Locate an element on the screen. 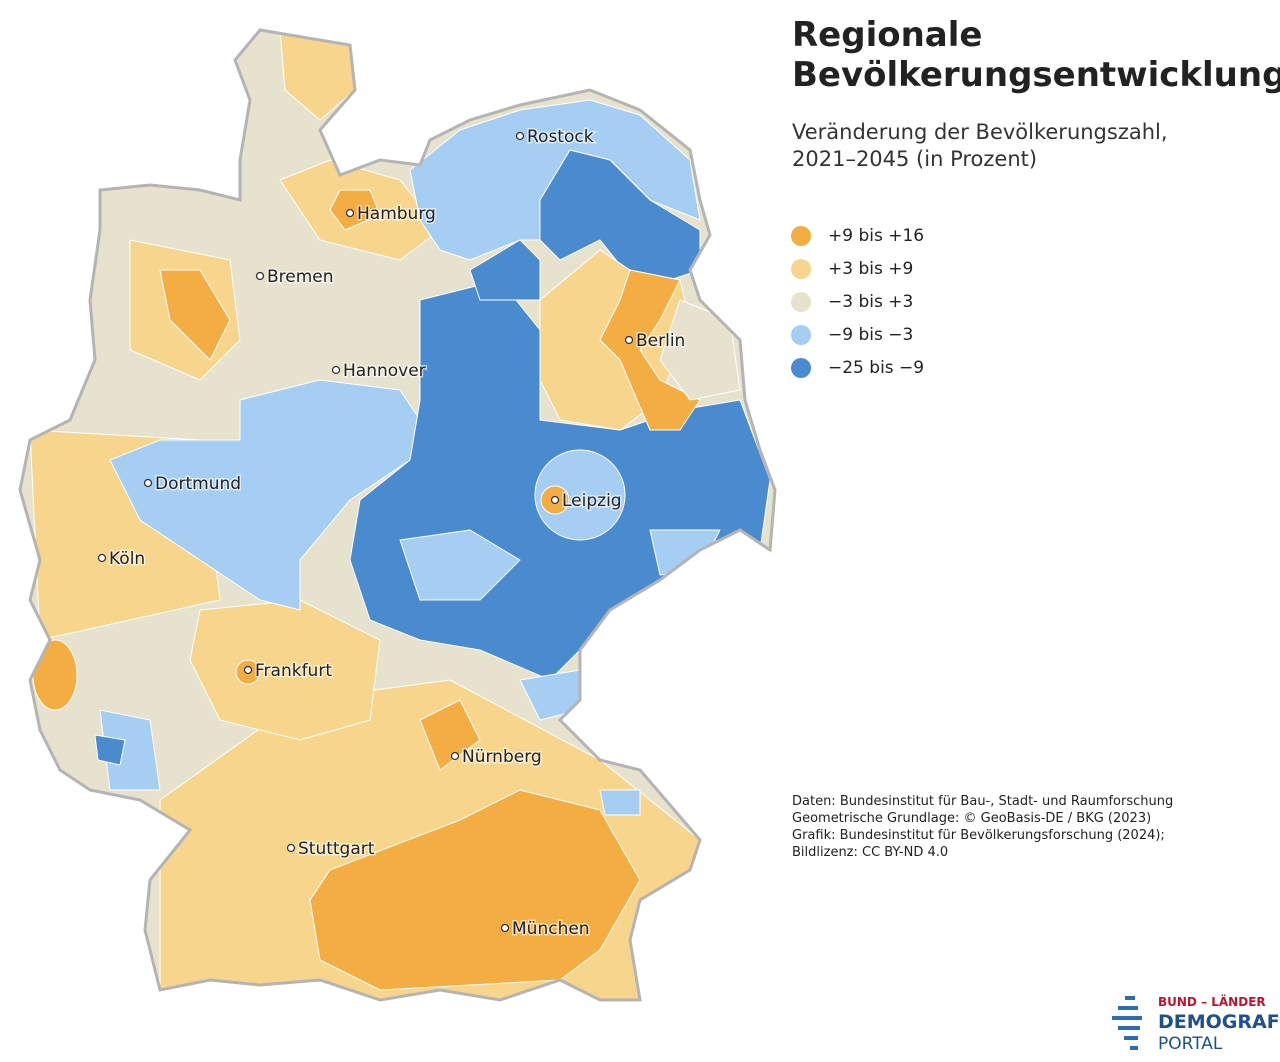 The height and width of the screenshot is (1062, 1280). legend-label: −25 bis −9 is located at coordinates (876, 368).